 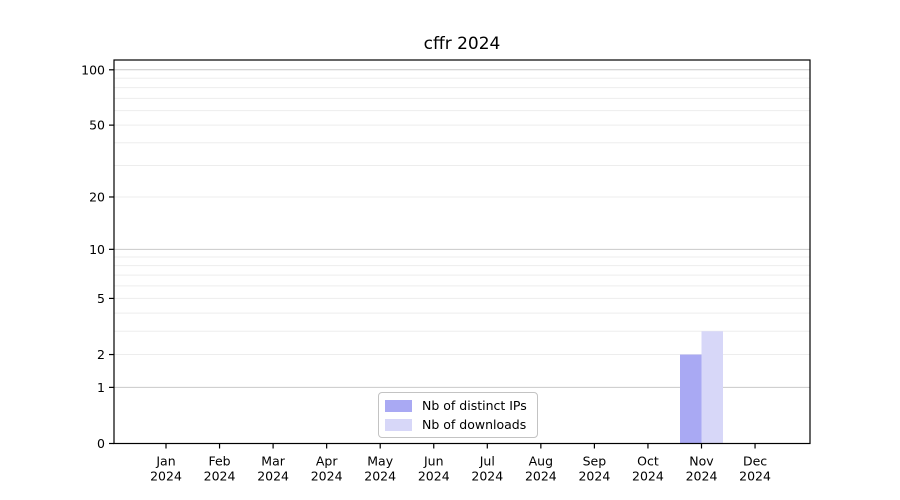 What do you see at coordinates (93, 69) in the screenshot?
I see `y-tick-label: 100` at bounding box center [93, 69].